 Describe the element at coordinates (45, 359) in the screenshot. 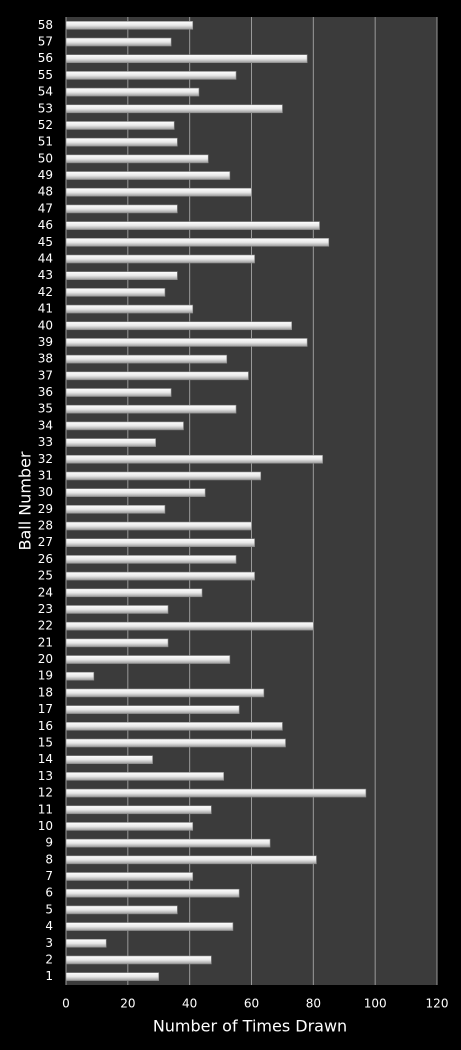

I see `y-tick-label: 38` at that location.